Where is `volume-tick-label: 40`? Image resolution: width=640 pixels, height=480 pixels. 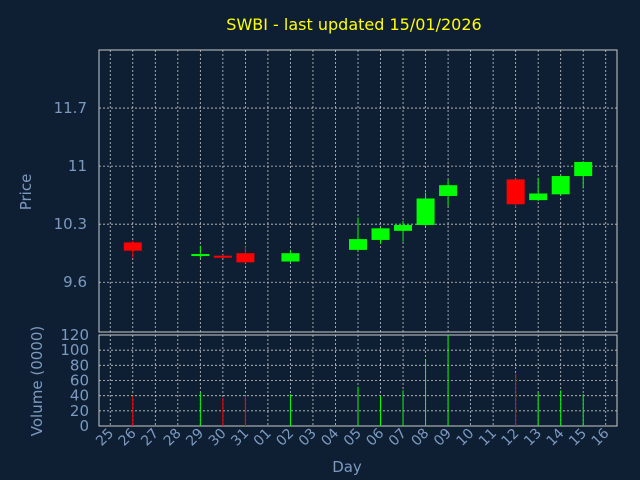 volume-tick-label: 40 is located at coordinates (79, 396).